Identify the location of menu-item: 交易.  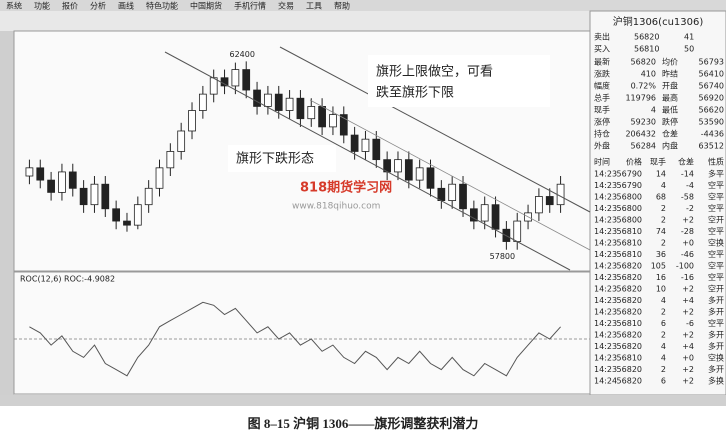
(286, 6).